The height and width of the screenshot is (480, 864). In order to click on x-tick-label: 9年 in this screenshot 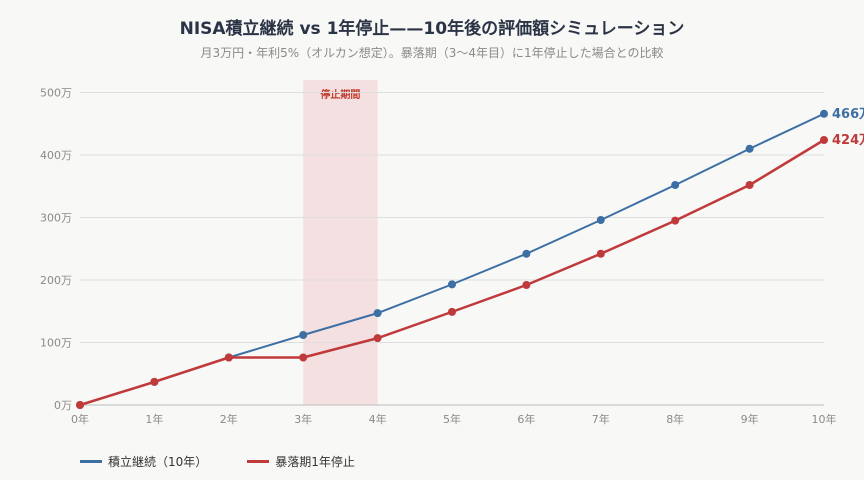, I will do `click(750, 419)`.